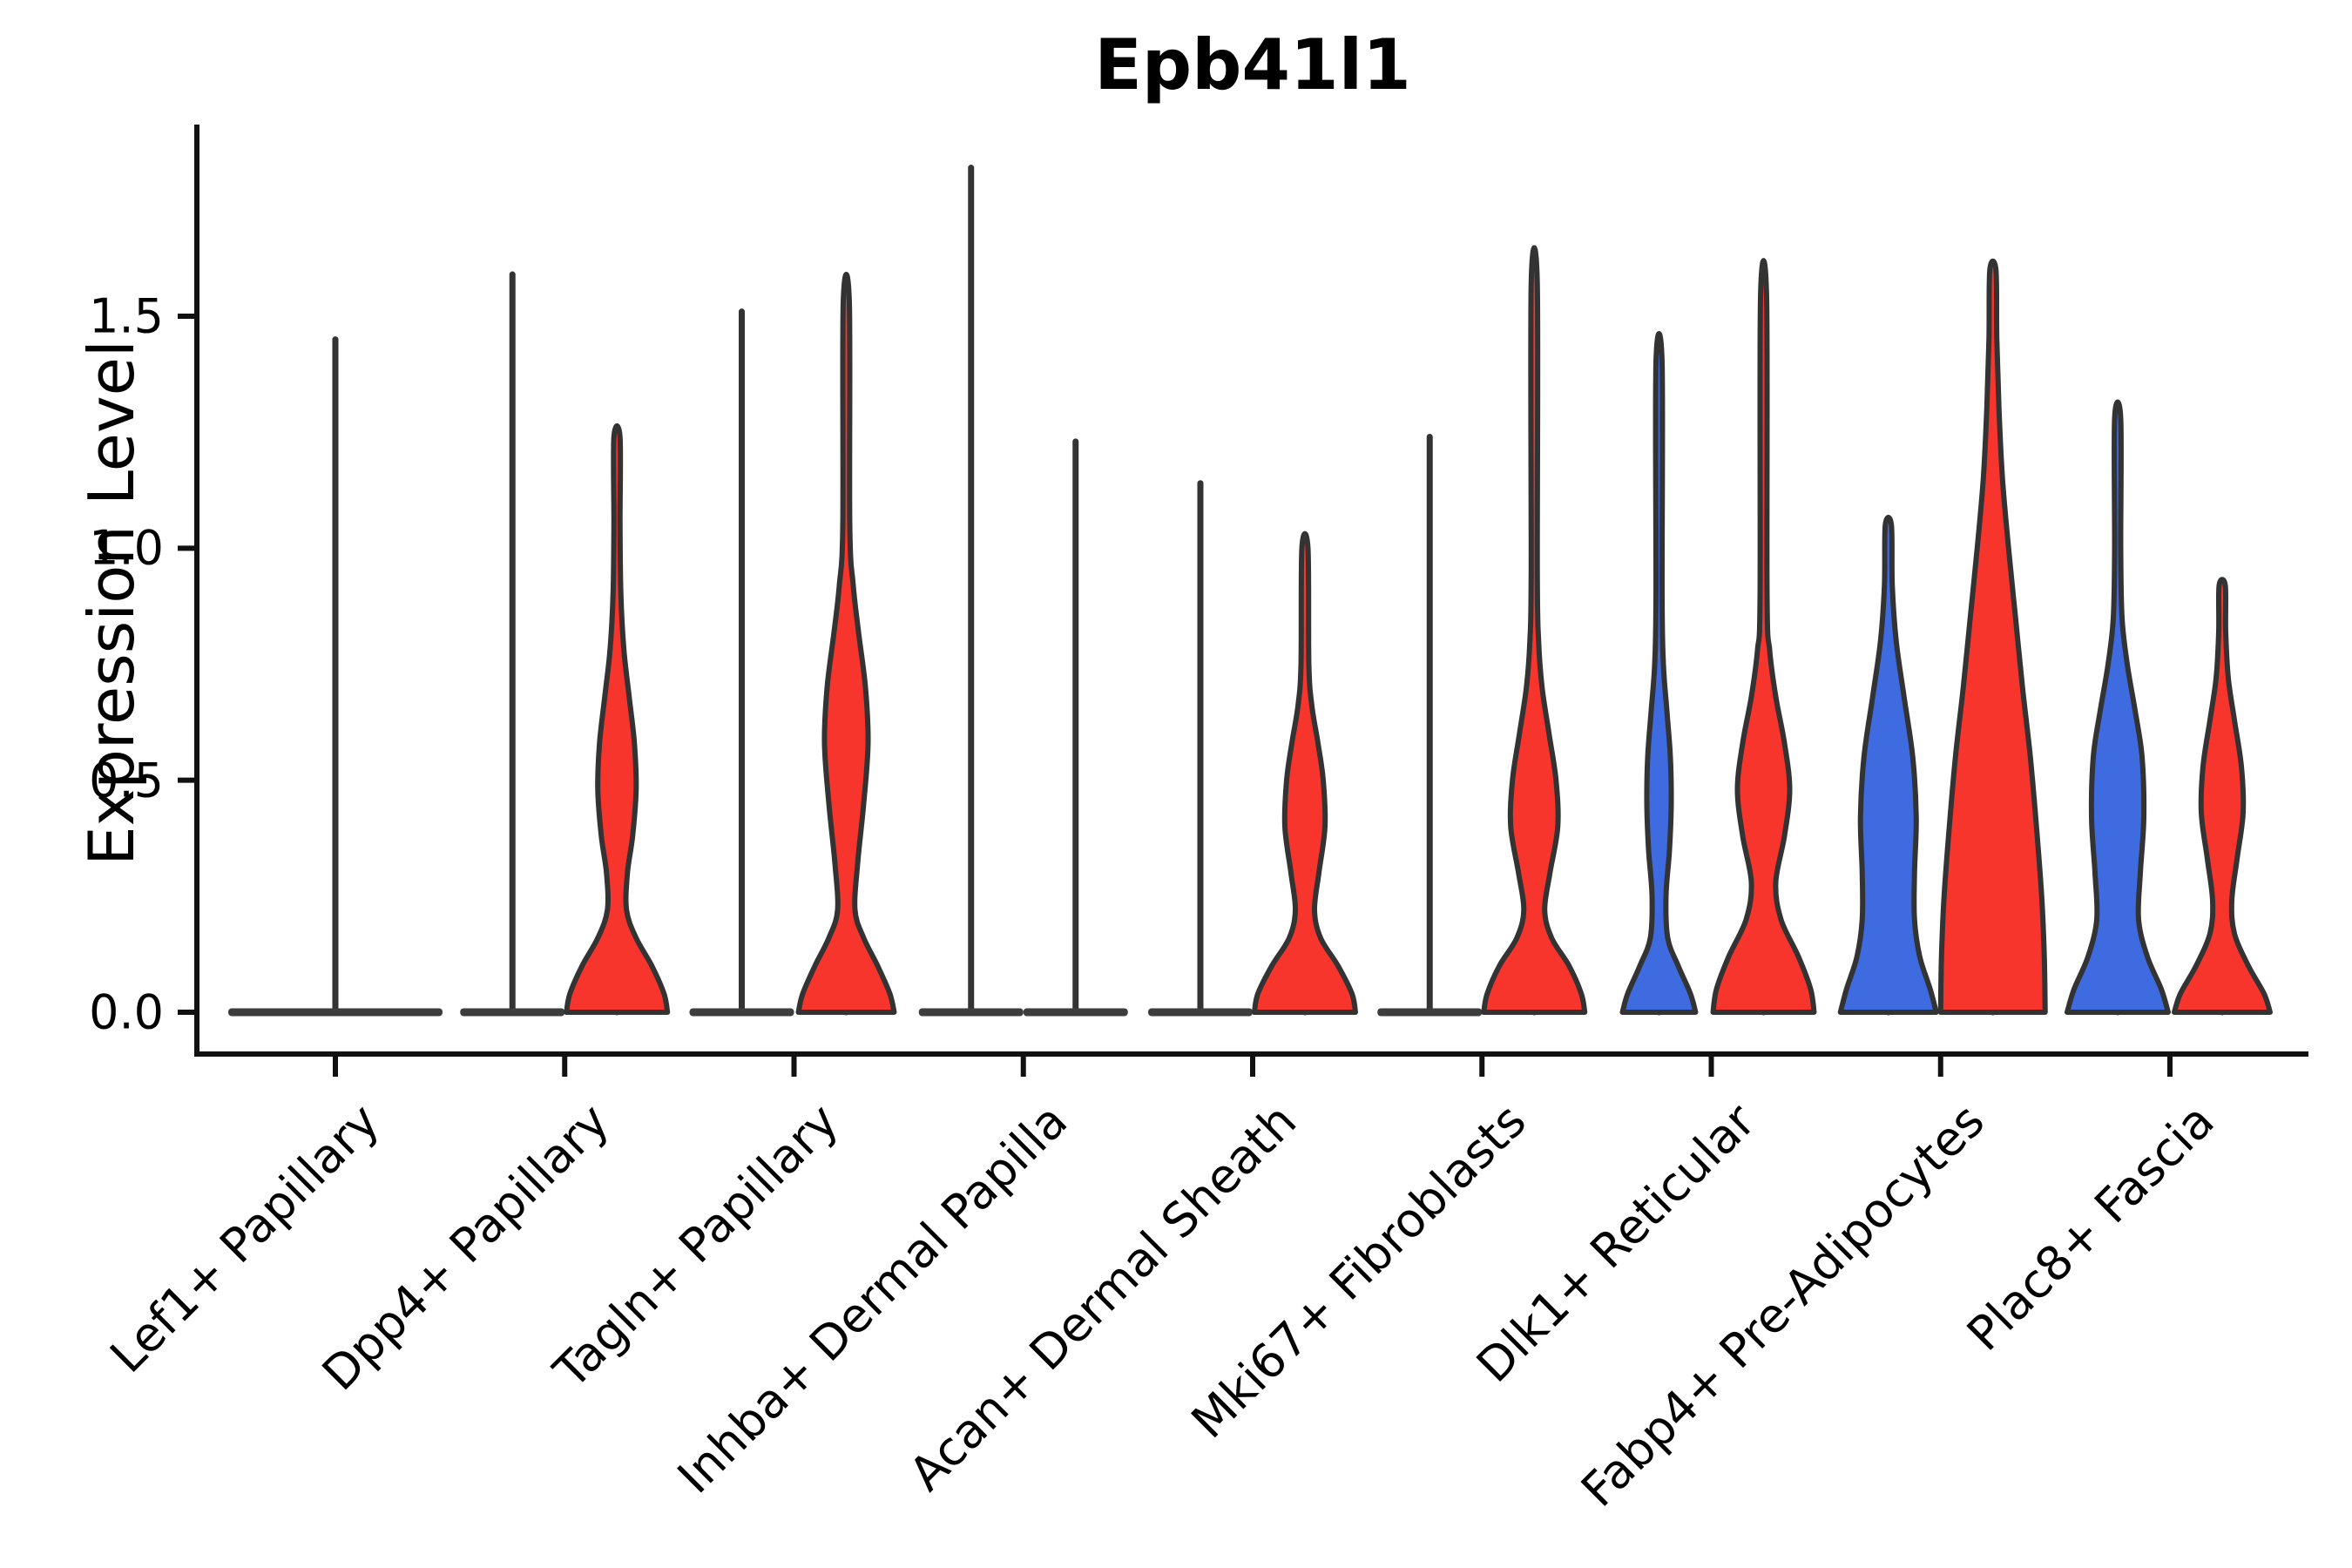  What do you see at coordinates (126, 548) in the screenshot?
I see `y-tick-label: 1.0` at bounding box center [126, 548].